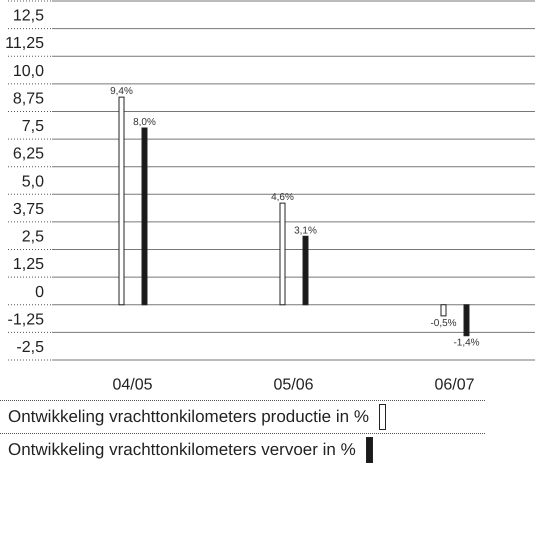 The image size is (535, 542). What do you see at coordinates (466, 343) in the screenshot?
I see `data-label: -1,4%` at bounding box center [466, 343].